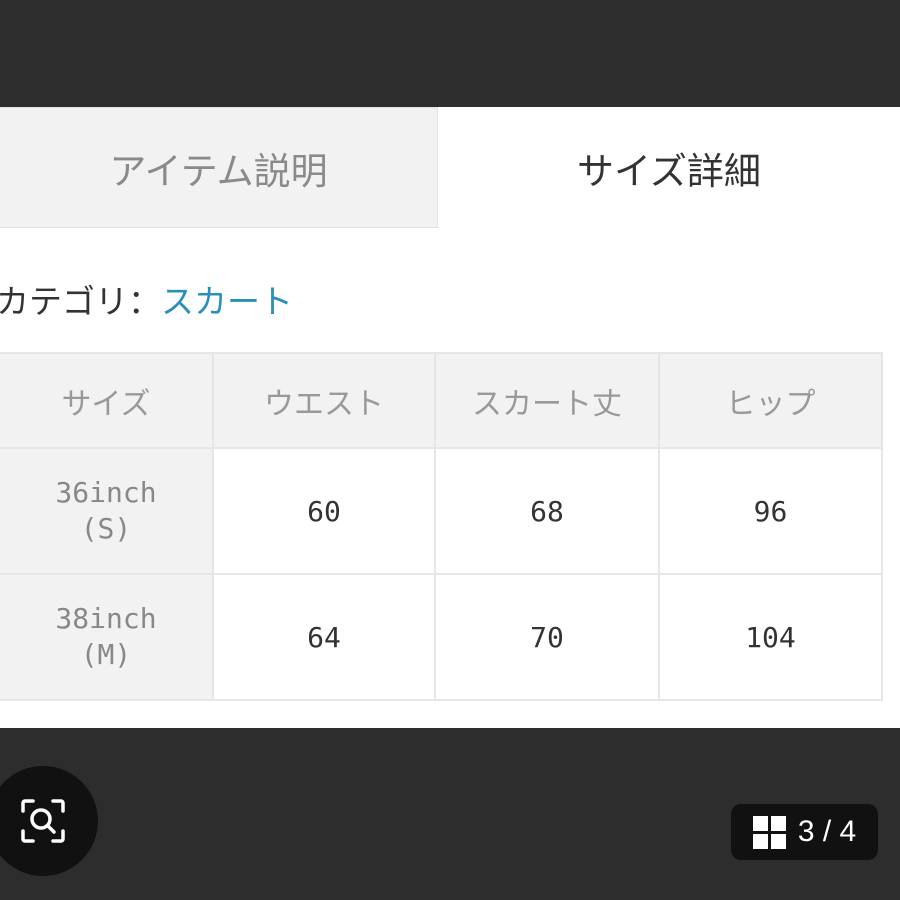  I want to click on tab-size-details: サイズ詳細, so click(669, 167).